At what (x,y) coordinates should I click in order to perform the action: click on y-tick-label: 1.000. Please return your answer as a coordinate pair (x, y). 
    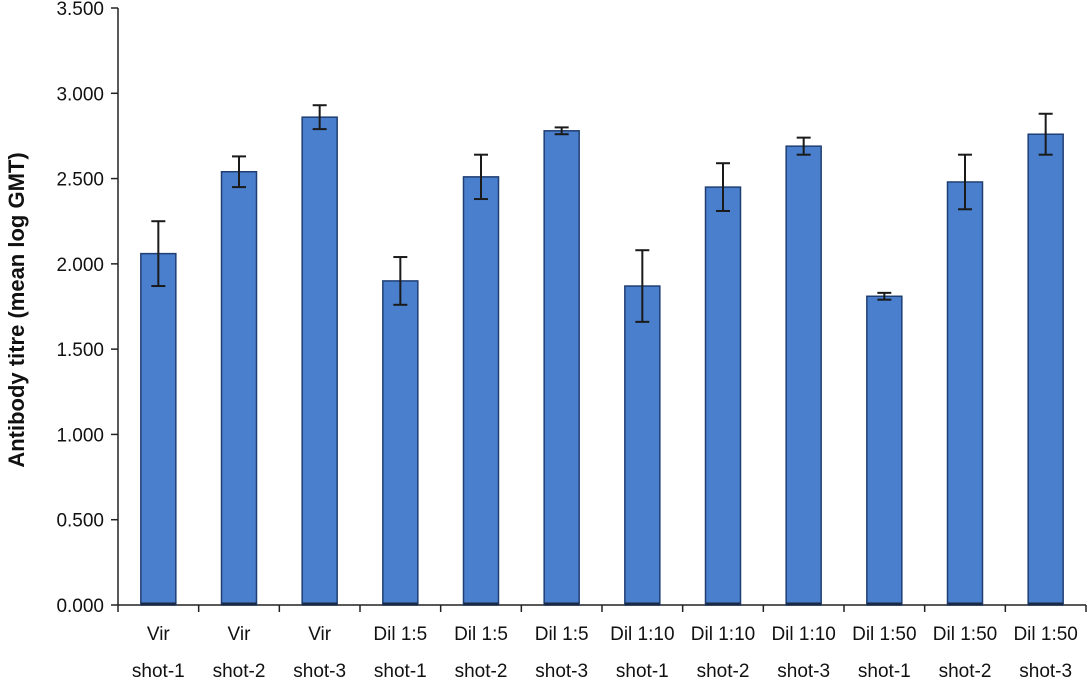
    Looking at the image, I should click on (80, 435).